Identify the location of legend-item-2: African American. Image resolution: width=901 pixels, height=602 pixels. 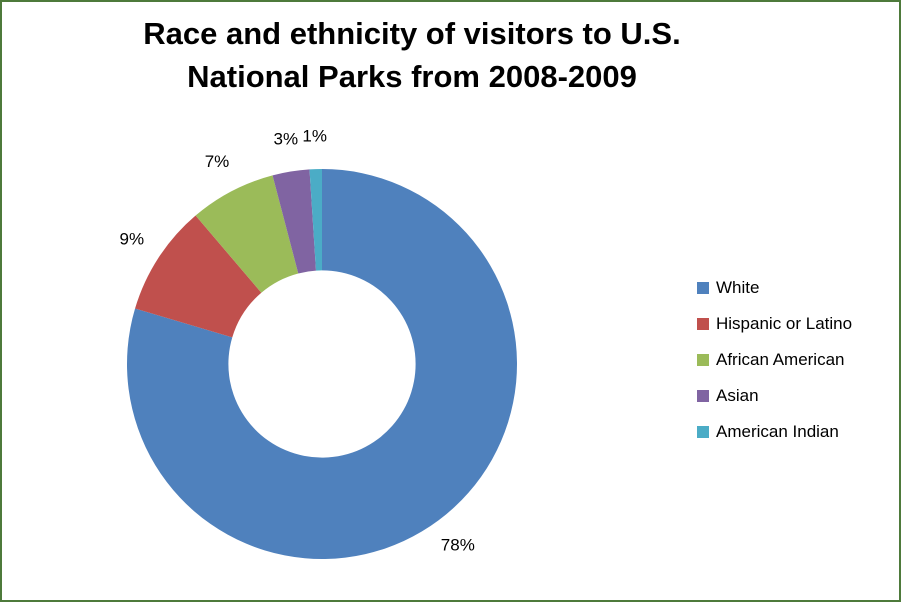
(774, 360).